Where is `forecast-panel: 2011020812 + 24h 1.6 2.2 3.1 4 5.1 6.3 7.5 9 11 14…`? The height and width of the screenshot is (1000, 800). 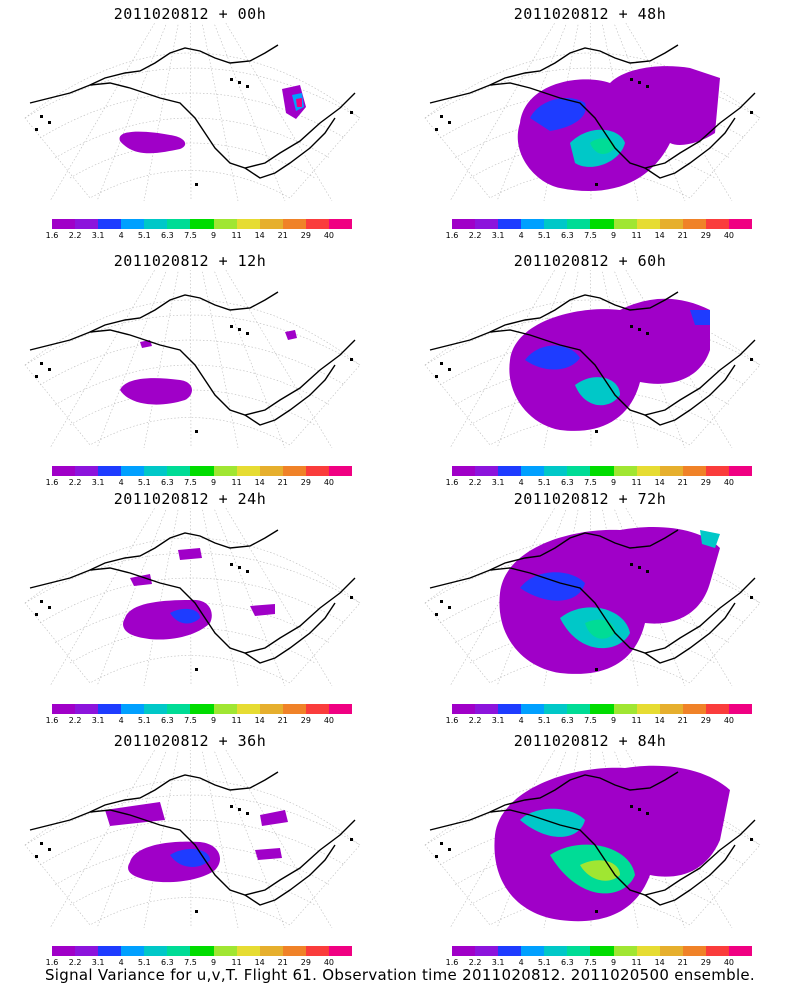 forecast-panel: 2011020812 + 24h 1.6 2.2 3.1 4 5.1 6.3 7.5 9 11 14… is located at coordinates (190, 610).